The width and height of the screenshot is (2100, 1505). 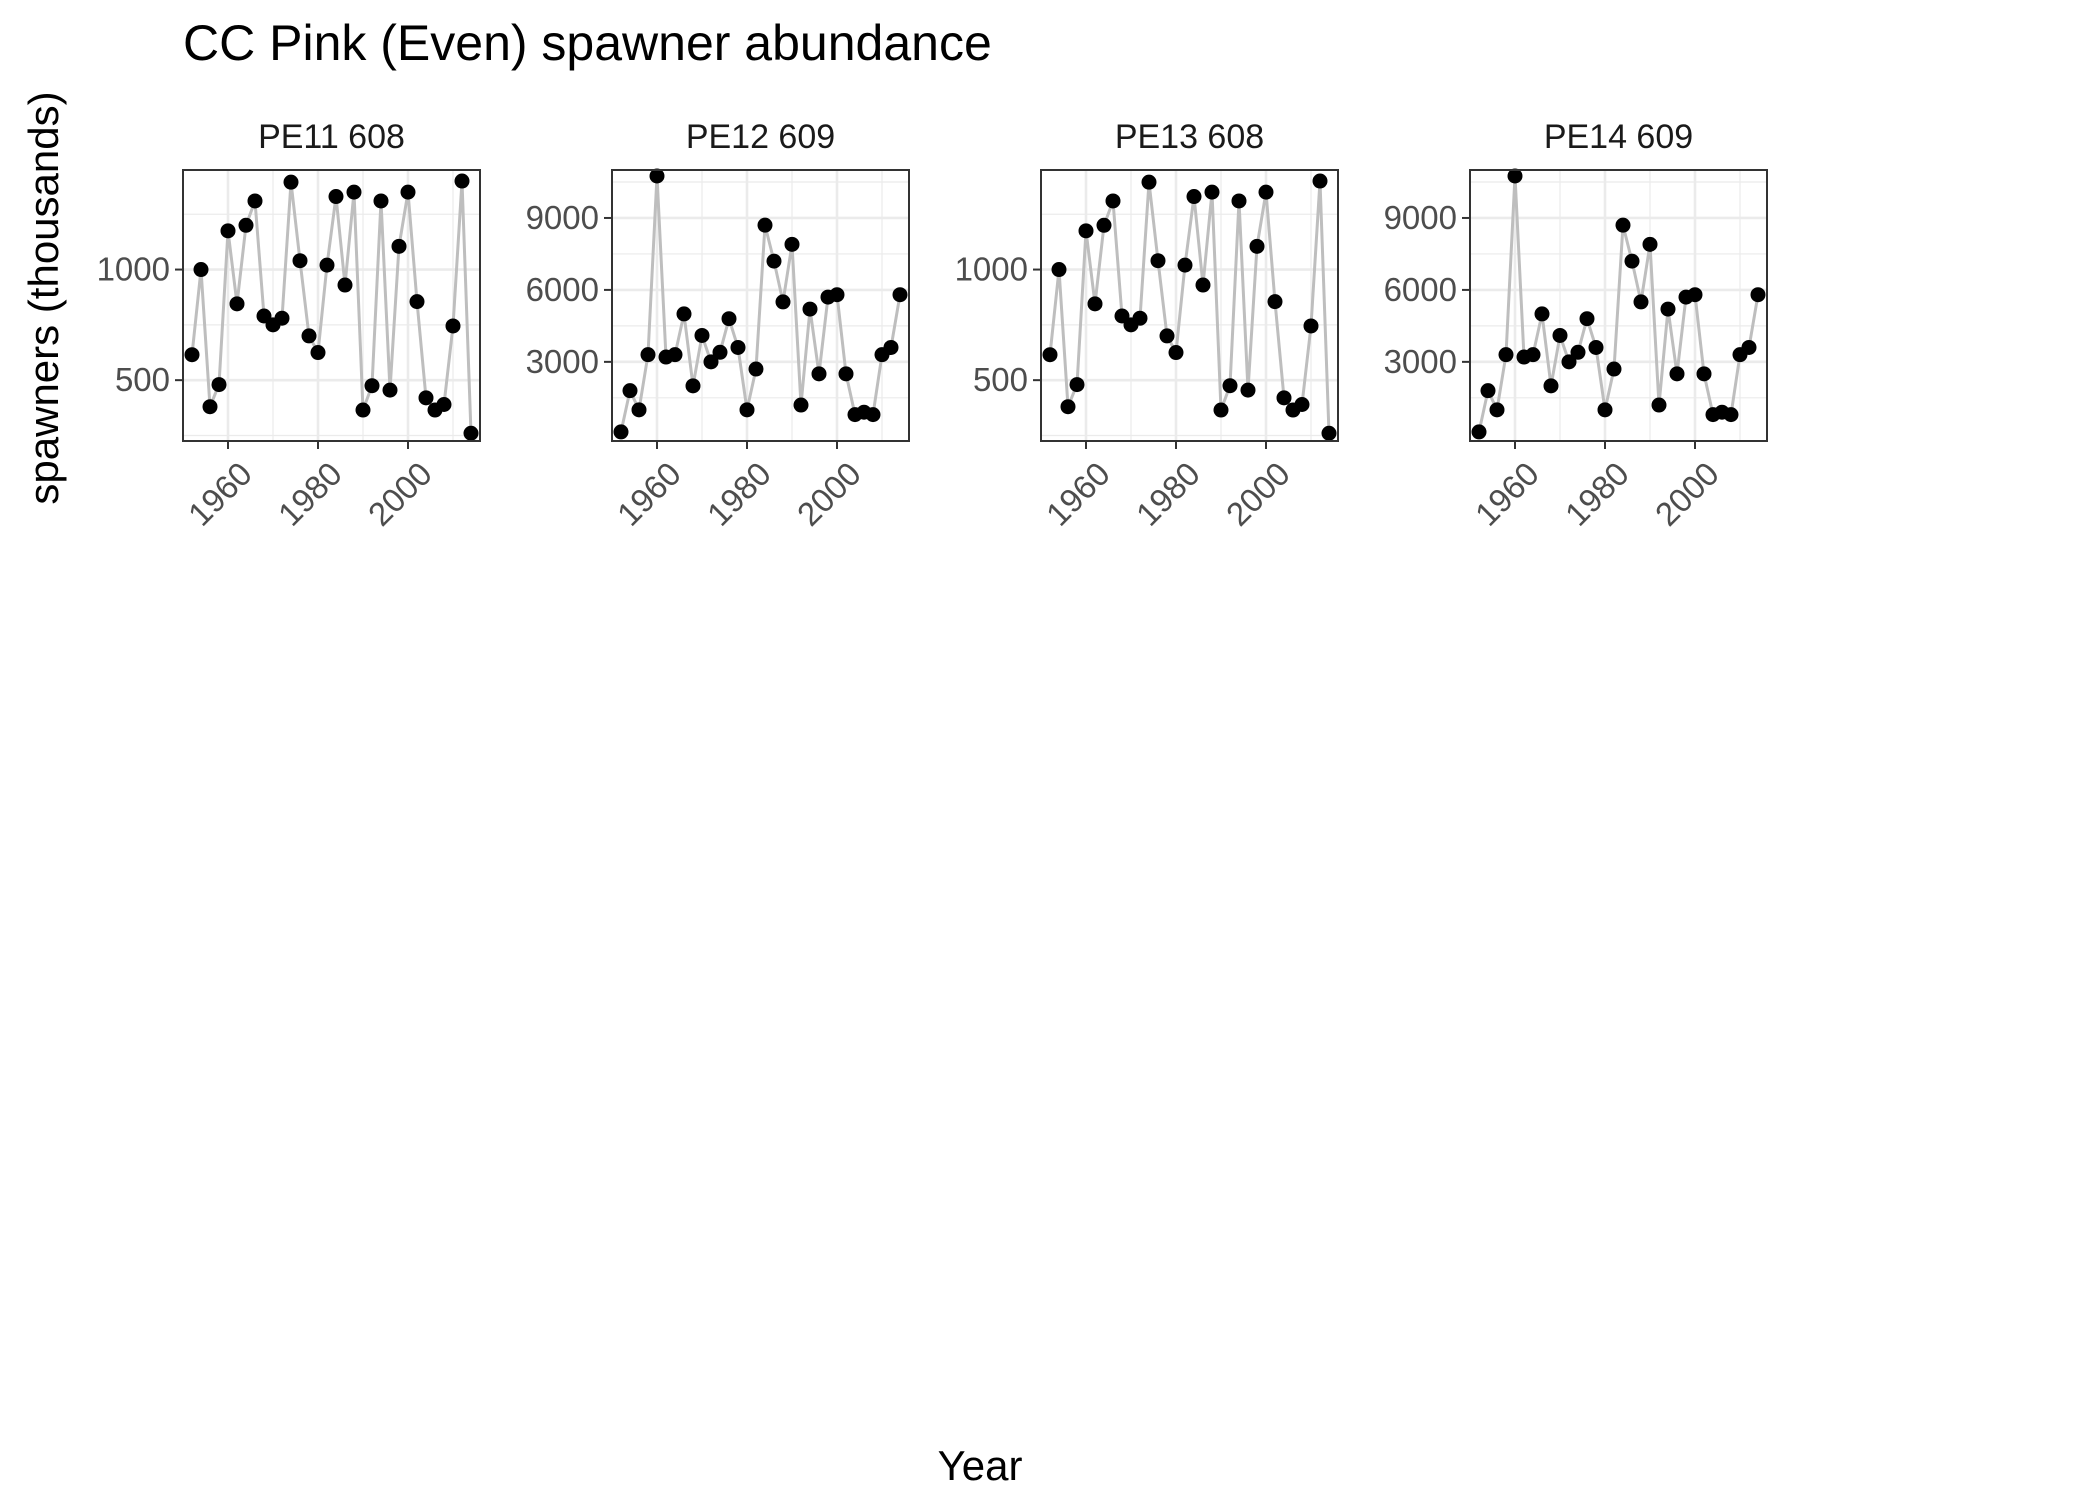 What do you see at coordinates (133, 269) in the screenshot?
I see `y-tick-label: 1000` at bounding box center [133, 269].